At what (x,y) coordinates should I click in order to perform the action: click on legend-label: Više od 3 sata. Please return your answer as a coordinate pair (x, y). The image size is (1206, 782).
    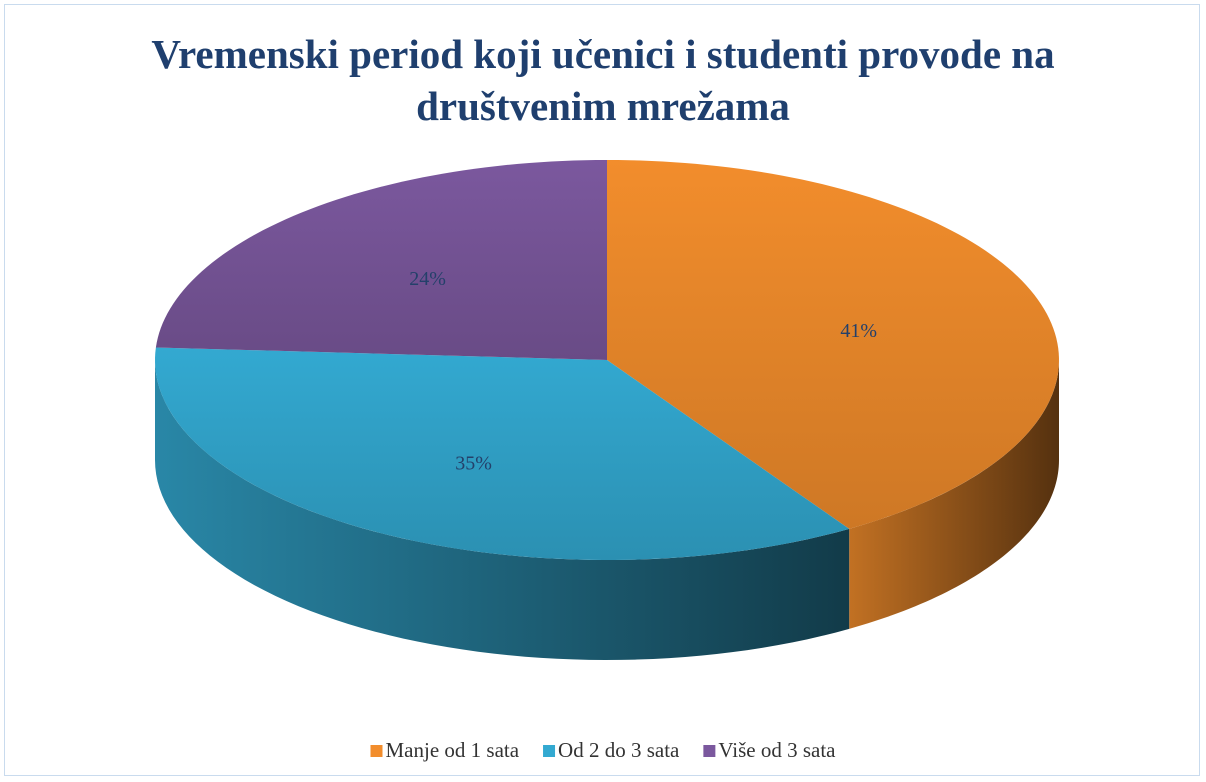
    Looking at the image, I should click on (777, 750).